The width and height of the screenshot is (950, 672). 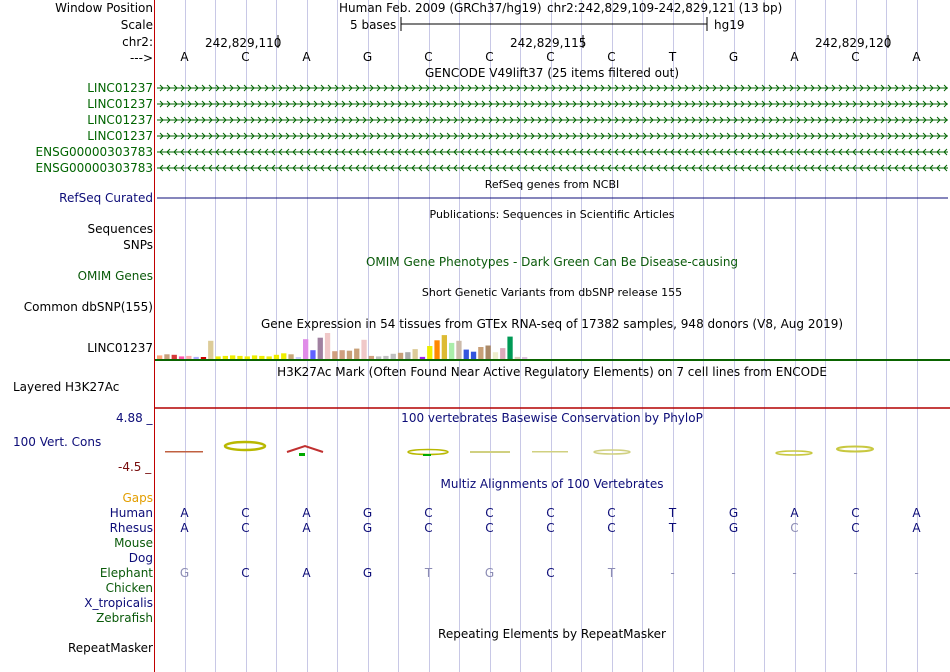 What do you see at coordinates (489, 573) in the screenshot?
I see `aligned-base: G` at bounding box center [489, 573].